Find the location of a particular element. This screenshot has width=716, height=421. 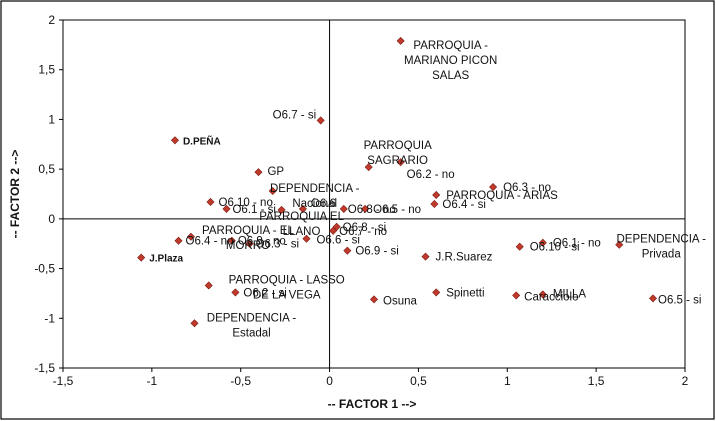

point-label: O6.1 - no is located at coordinates (577, 244).